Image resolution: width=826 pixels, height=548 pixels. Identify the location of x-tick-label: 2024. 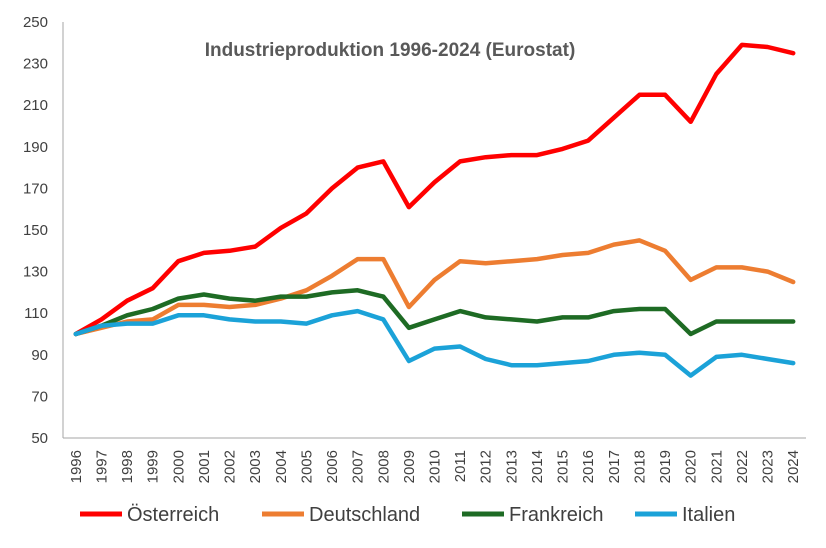
(793, 466).